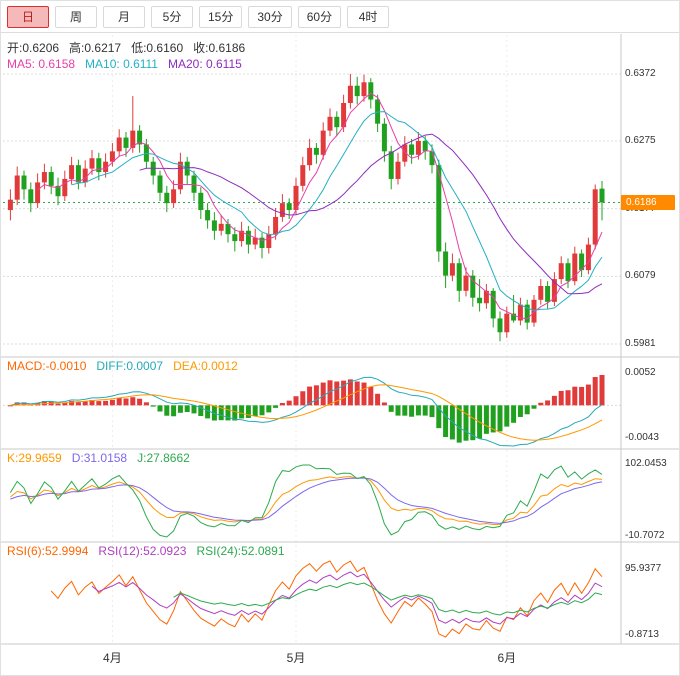 The width and height of the screenshot is (680, 676). I want to click on ohlc-info: 开:0.6206 高:0.6217 低:0.6160 收:0.6186, so click(126, 47).